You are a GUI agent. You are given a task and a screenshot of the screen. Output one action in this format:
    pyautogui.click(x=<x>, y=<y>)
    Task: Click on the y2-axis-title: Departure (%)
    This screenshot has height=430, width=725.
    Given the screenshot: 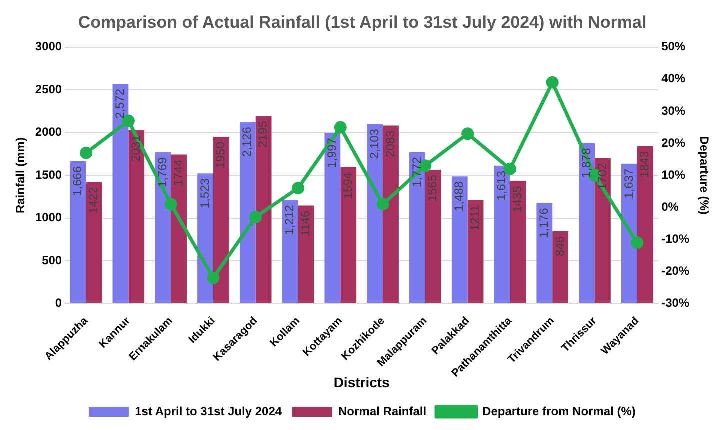 What is the action you would take?
    pyautogui.click(x=704, y=175)
    